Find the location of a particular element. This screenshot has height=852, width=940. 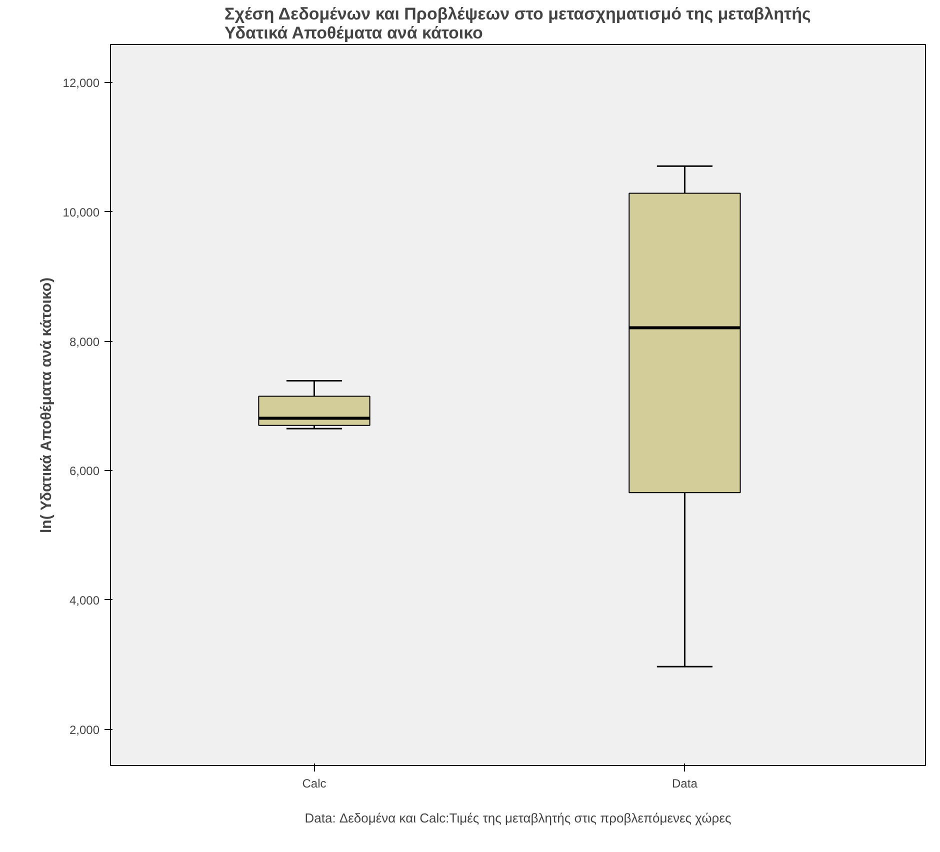

y-tick-label: 6,000 is located at coordinates (84, 471).